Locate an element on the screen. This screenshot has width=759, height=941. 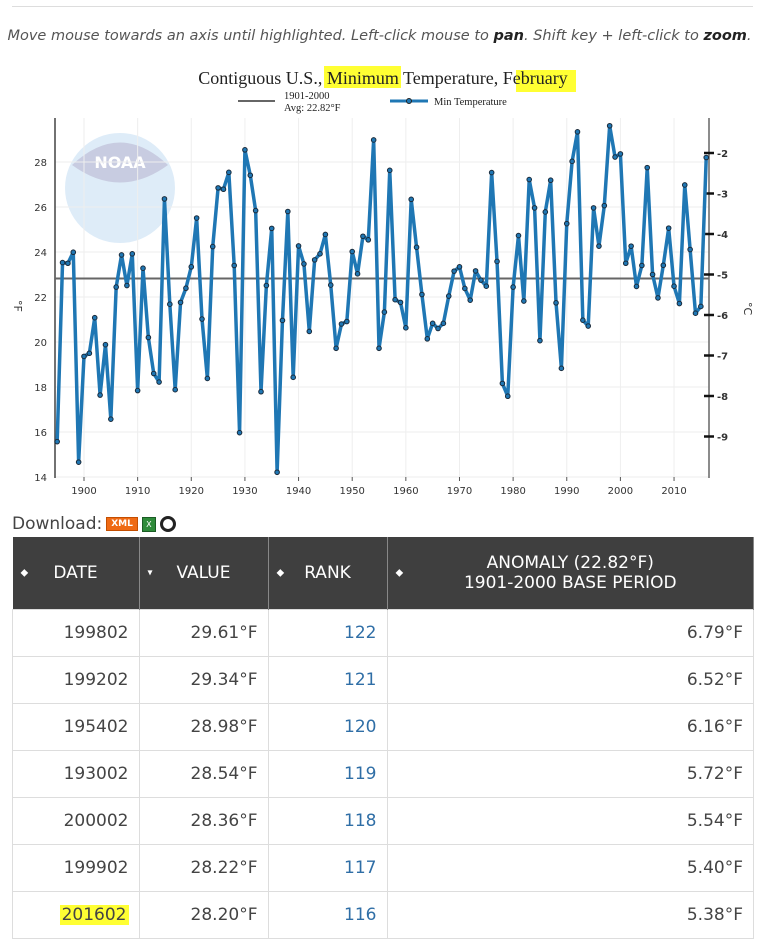
rank-cell: 122 is located at coordinates (327, 633).